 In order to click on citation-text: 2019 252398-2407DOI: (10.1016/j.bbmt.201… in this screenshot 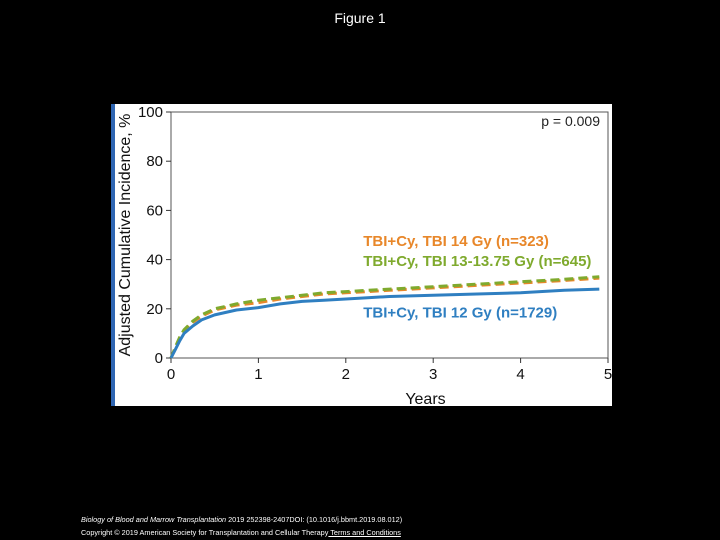, I will do `click(314, 519)`.